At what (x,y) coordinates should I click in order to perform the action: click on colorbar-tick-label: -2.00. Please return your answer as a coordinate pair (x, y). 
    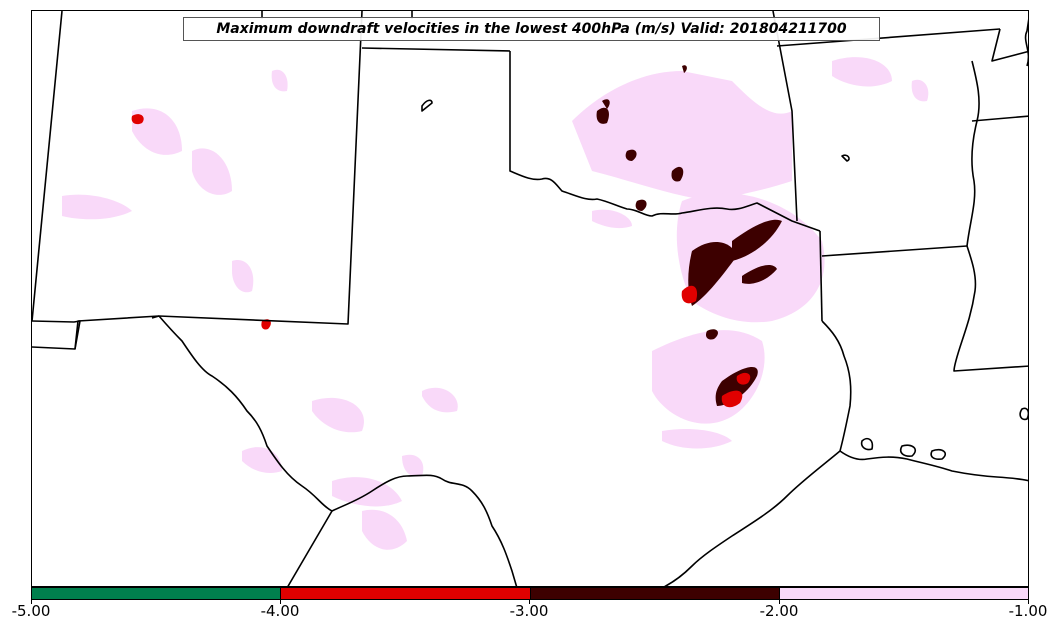
    Looking at the image, I should click on (779, 611).